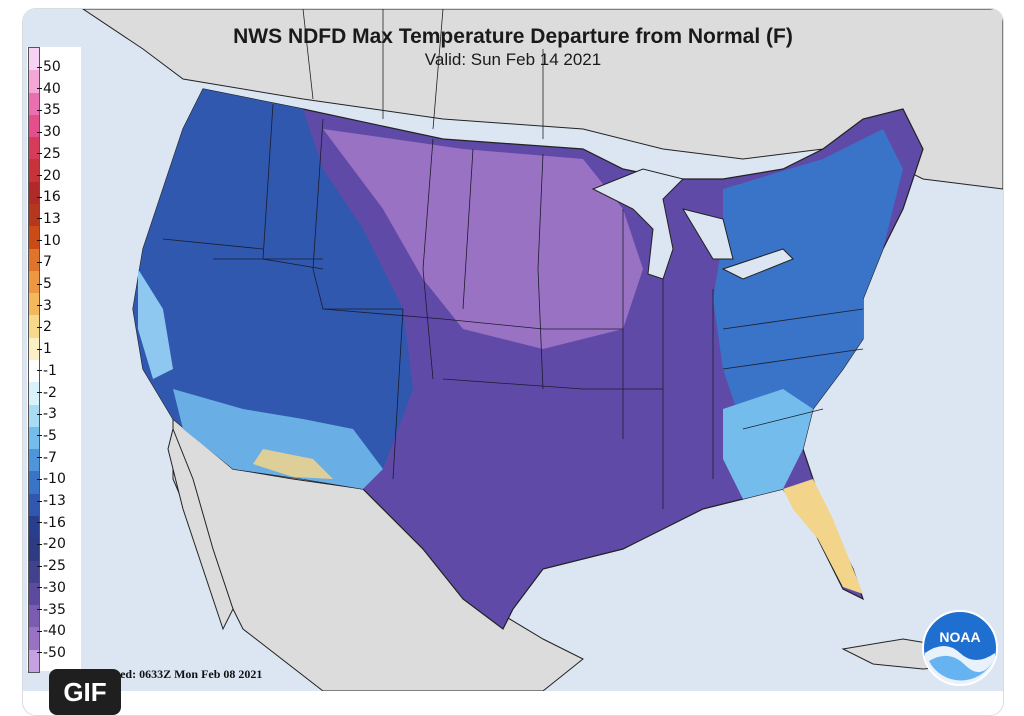 The width and height of the screenshot is (1024, 716). What do you see at coordinates (155, 324) in the screenshot?
I see `california-light-zone` at bounding box center [155, 324].